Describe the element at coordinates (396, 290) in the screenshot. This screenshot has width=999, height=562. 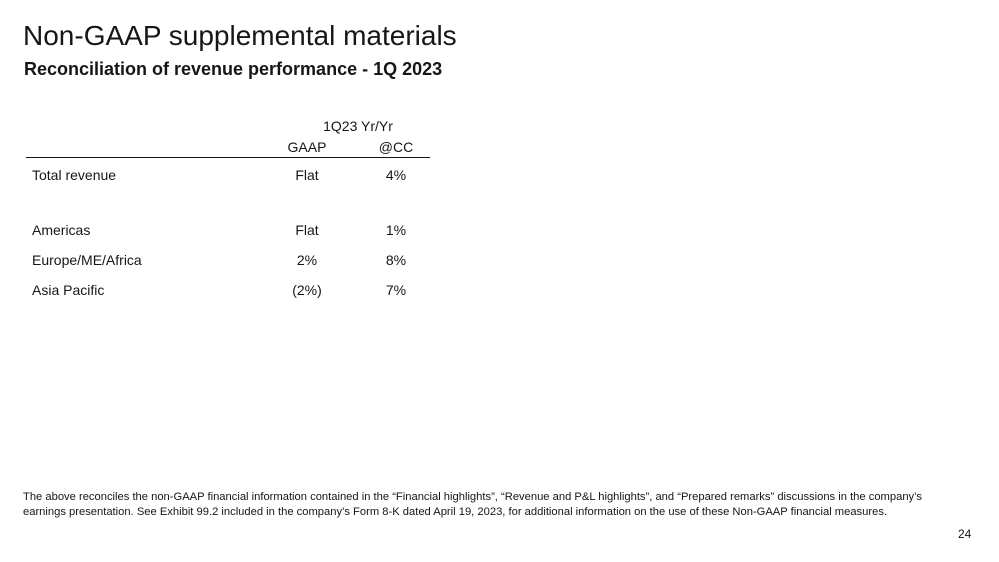
I see `cc-value: 7%` at that location.